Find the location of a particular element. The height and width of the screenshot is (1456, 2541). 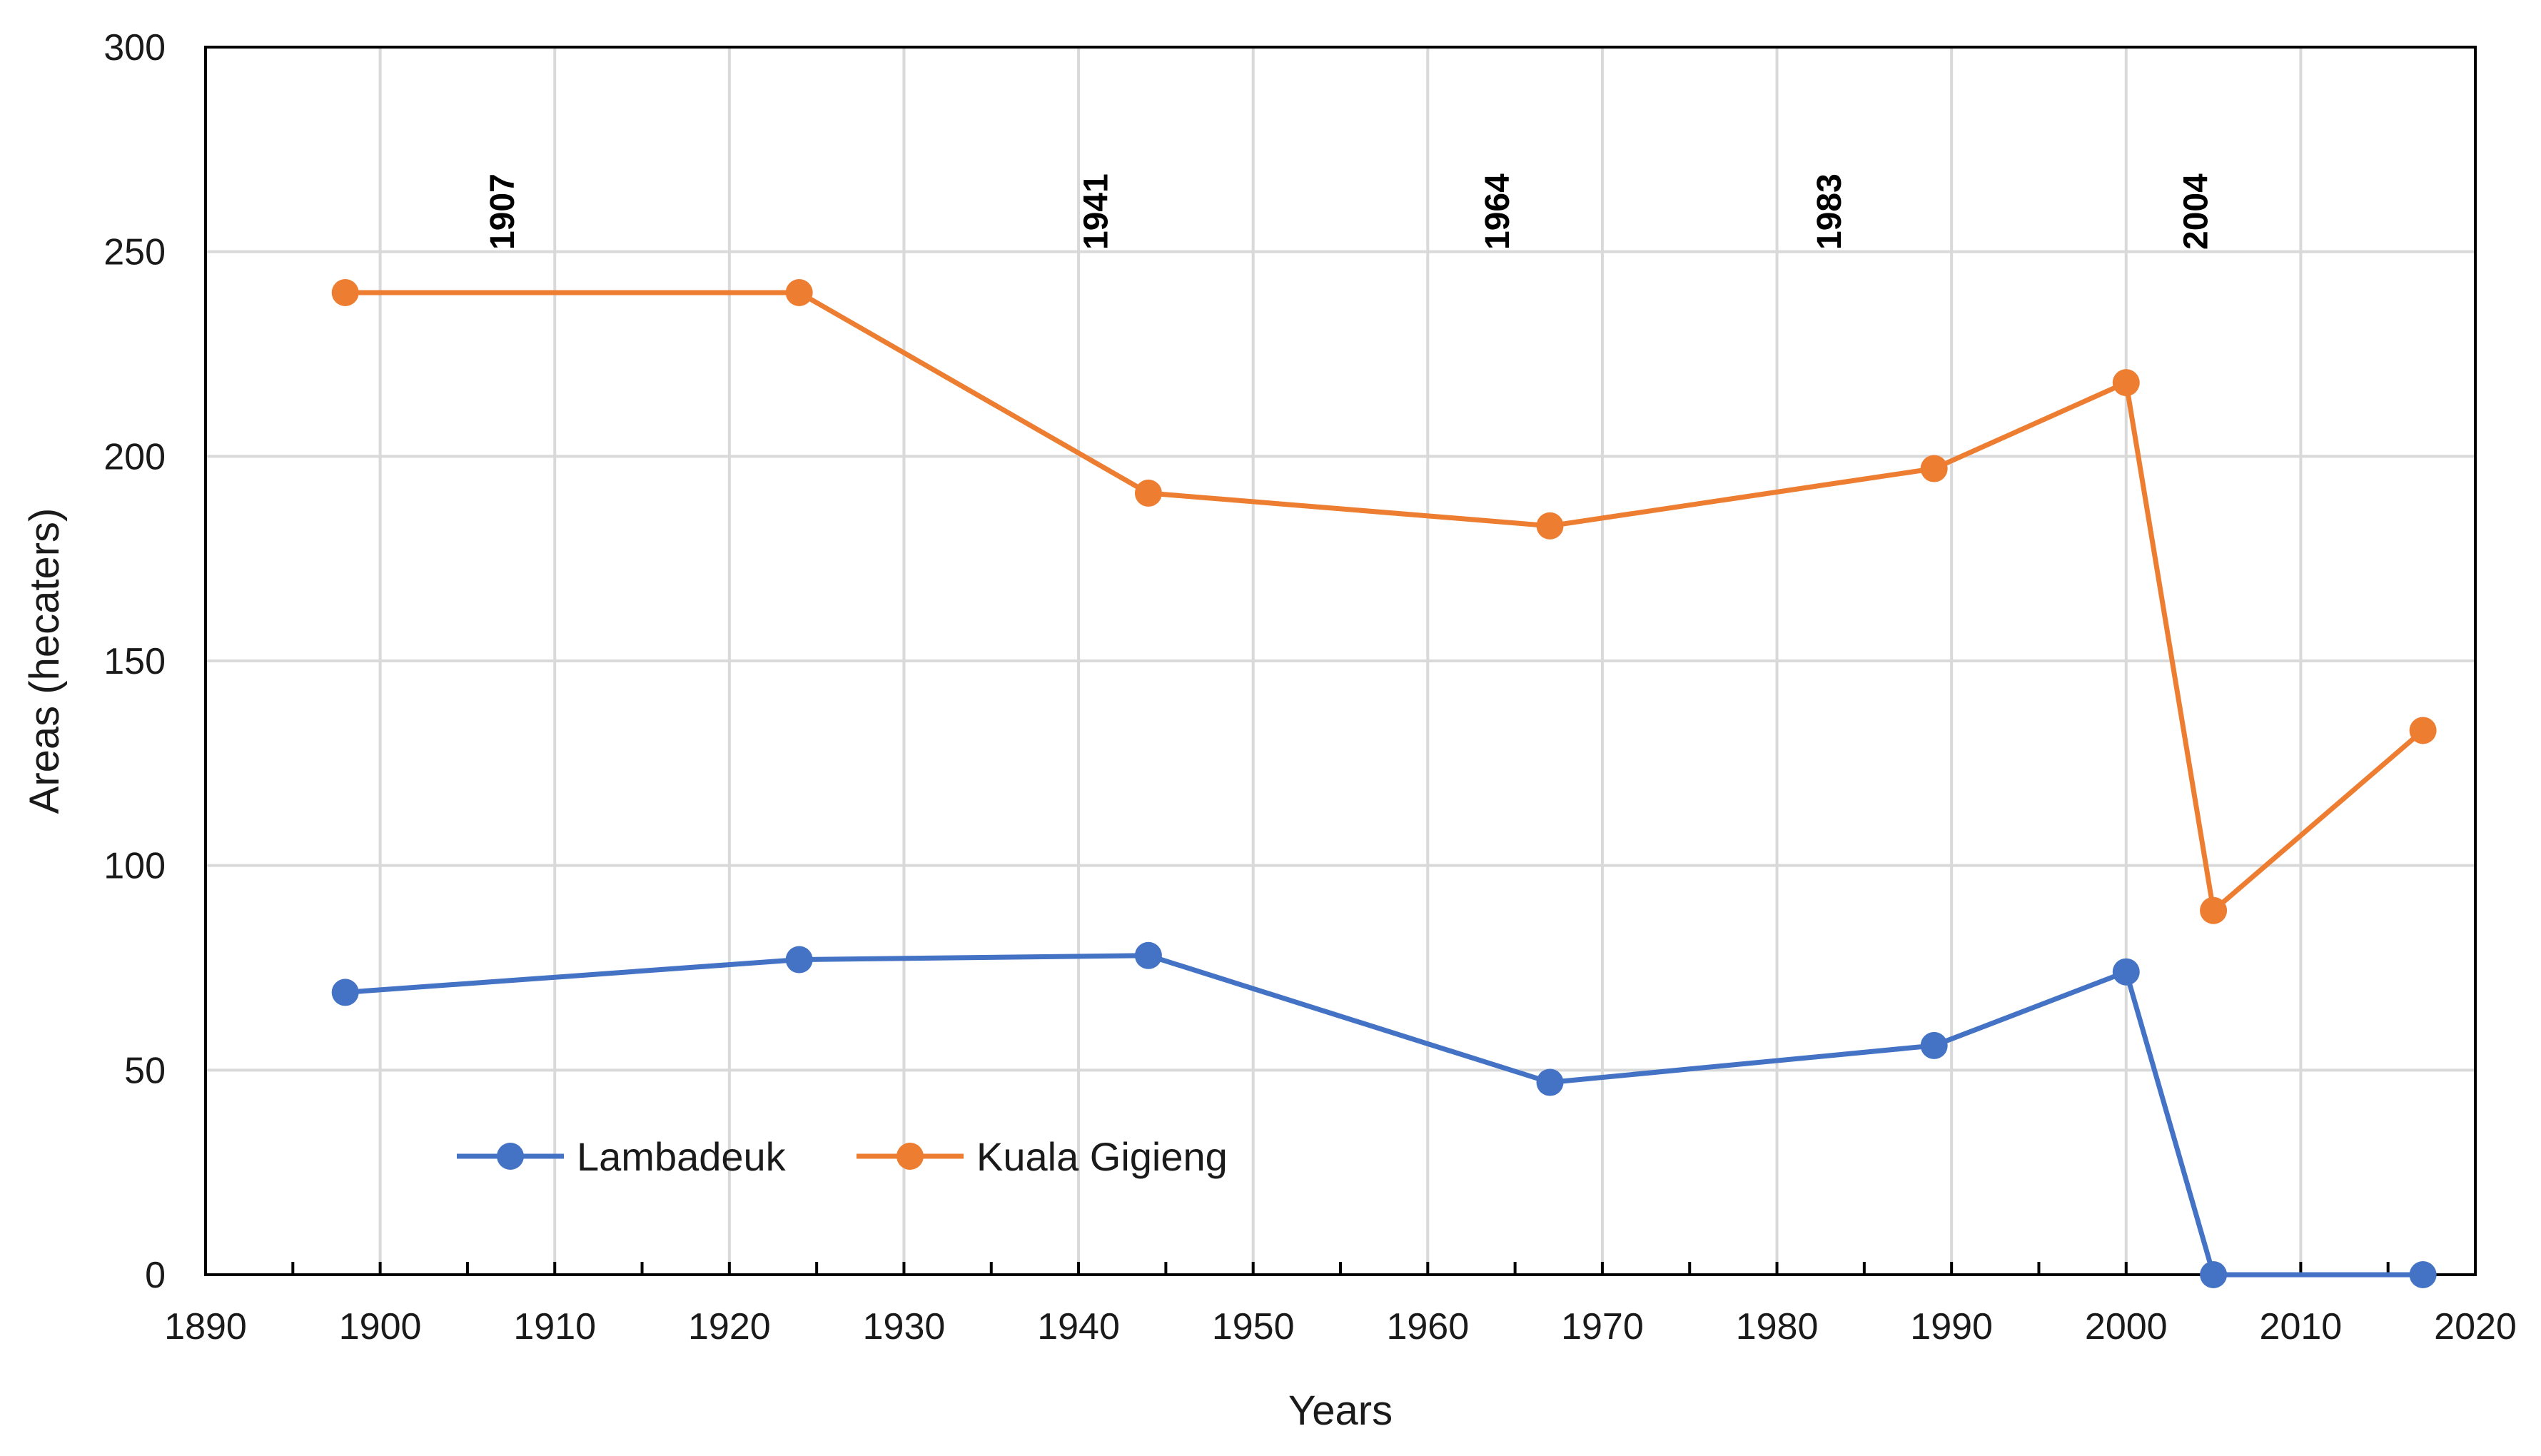

y-tick-label: 200 is located at coordinates (134, 456).